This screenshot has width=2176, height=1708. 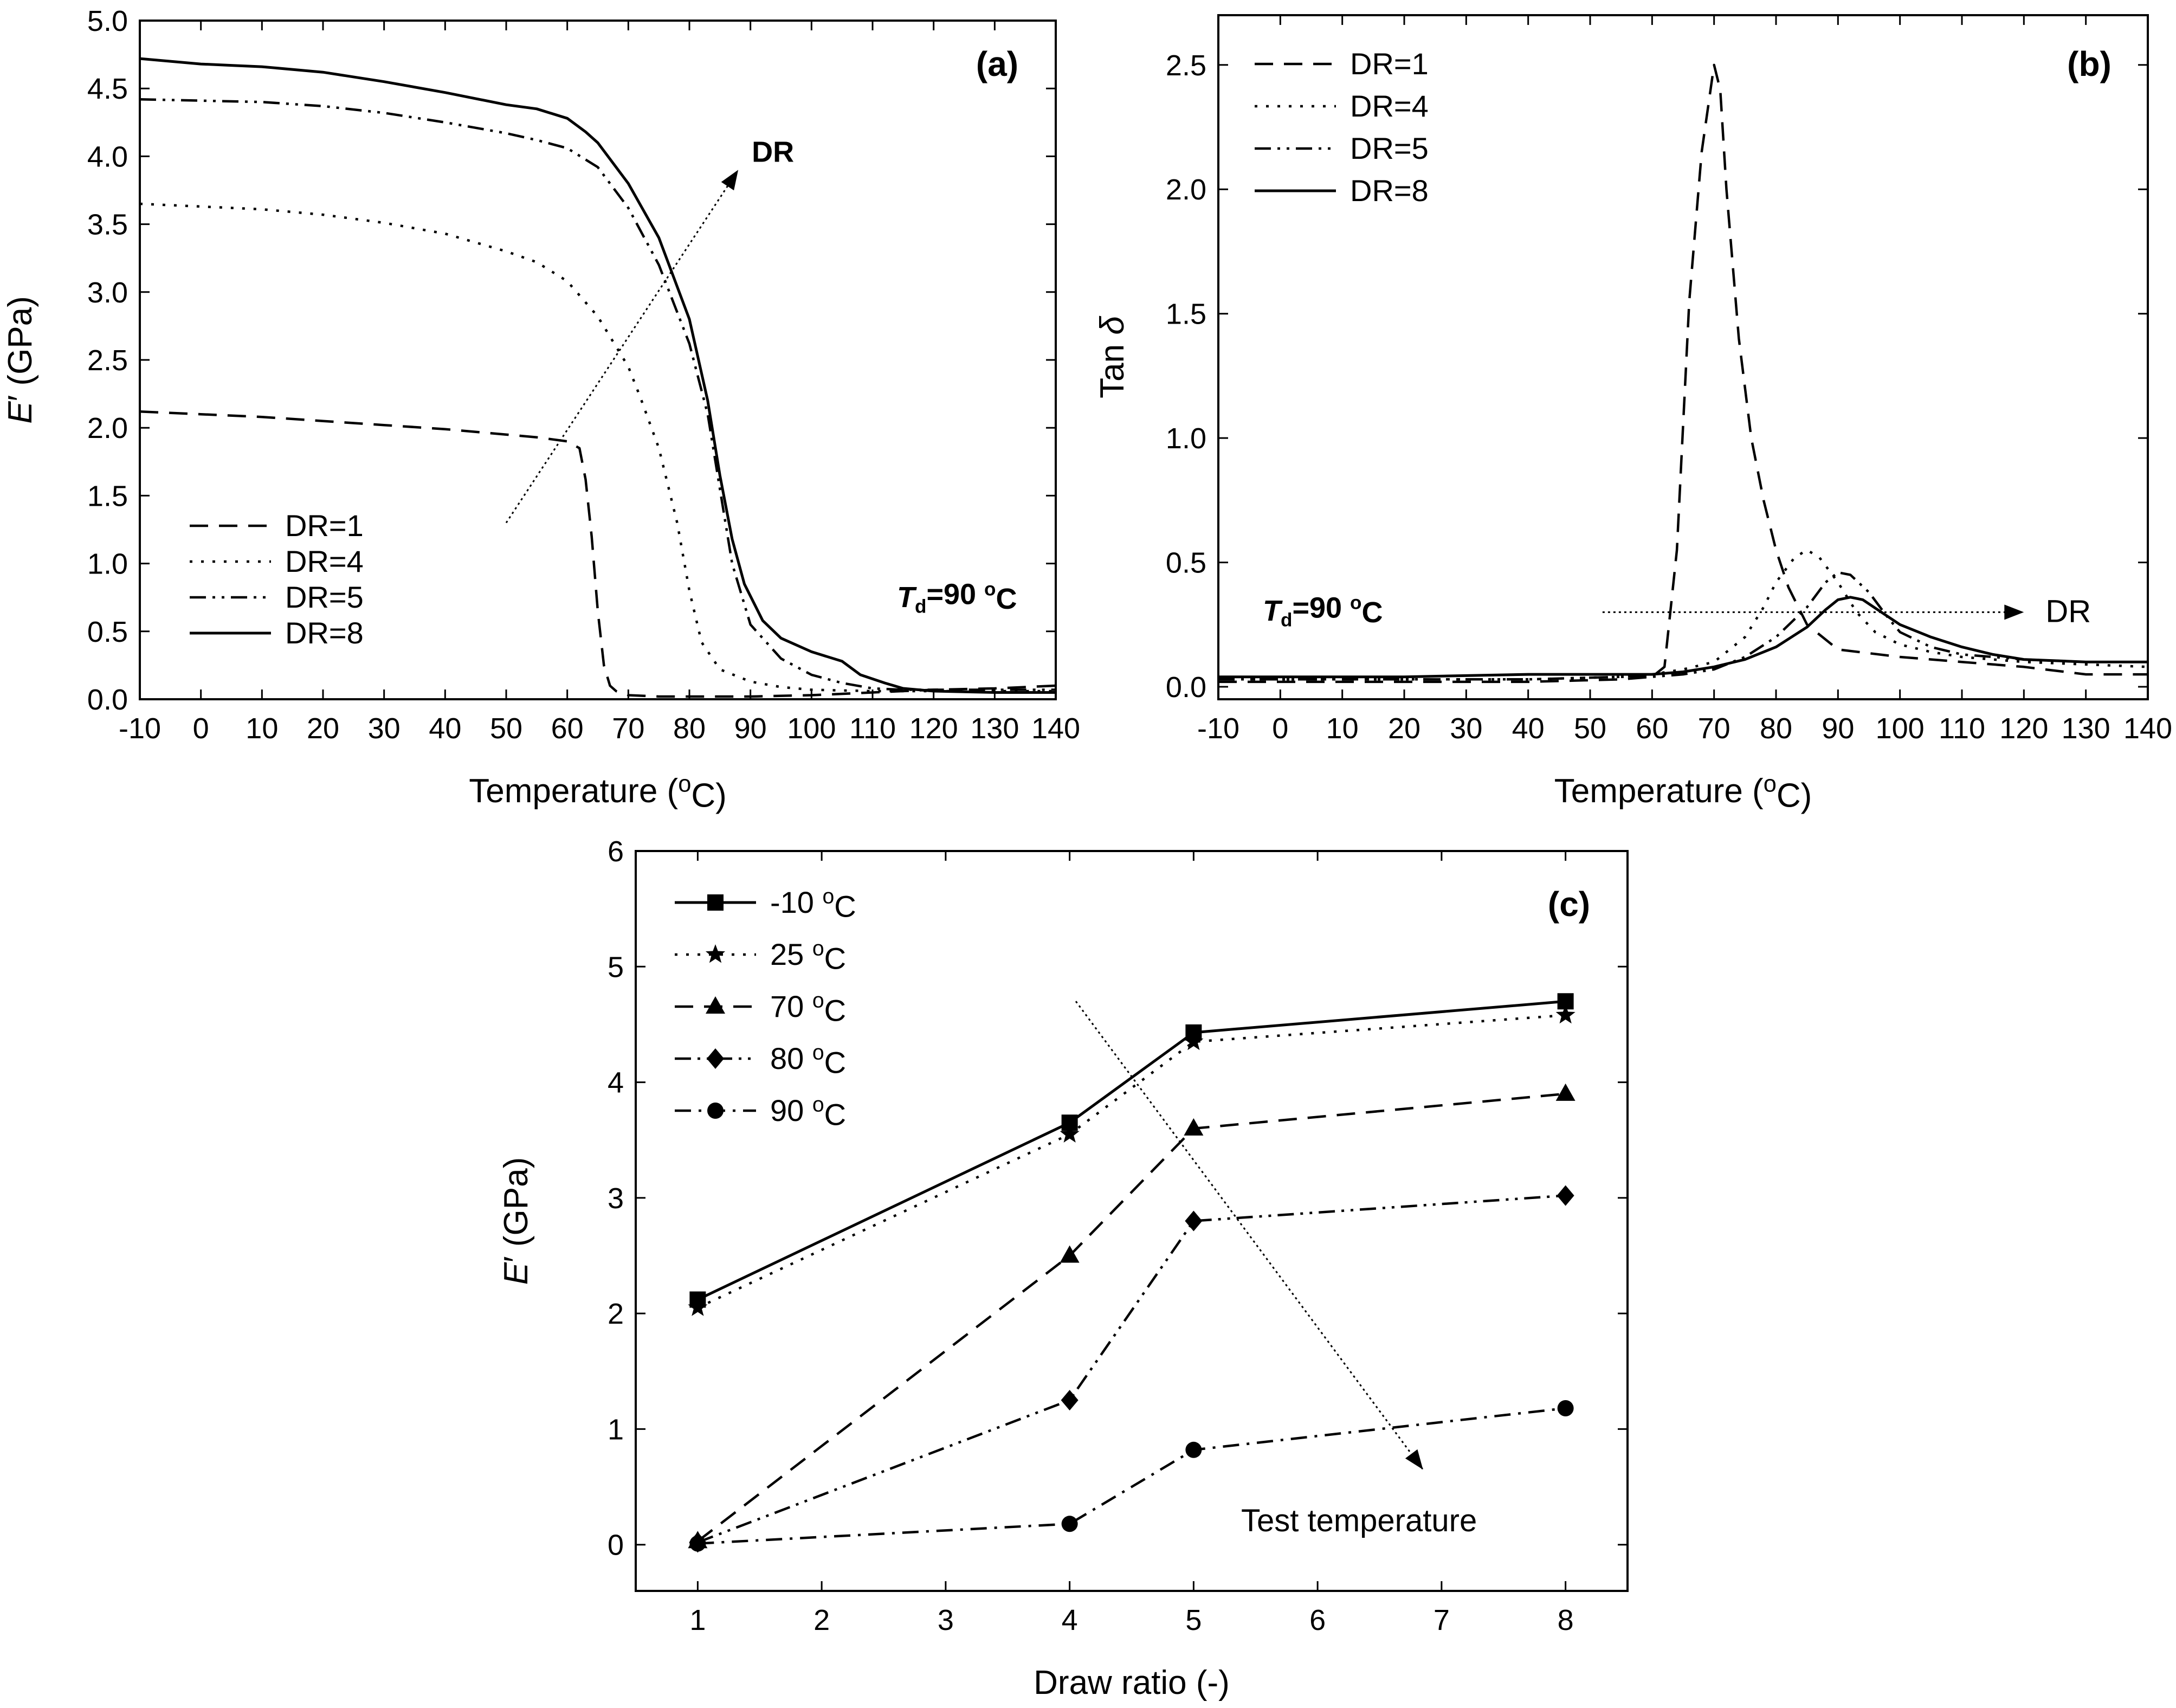 What do you see at coordinates (715, 953) in the screenshot?
I see `legend-marker-star` at bounding box center [715, 953].